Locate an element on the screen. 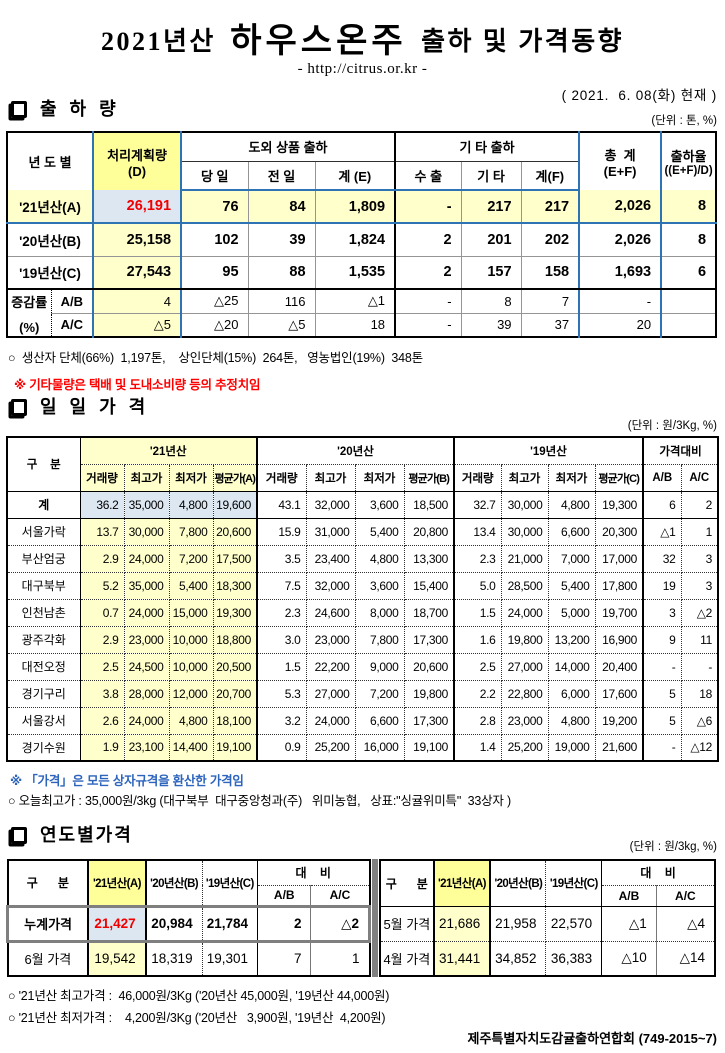  shipment-value-cell: 88 is located at coordinates (282, 273).